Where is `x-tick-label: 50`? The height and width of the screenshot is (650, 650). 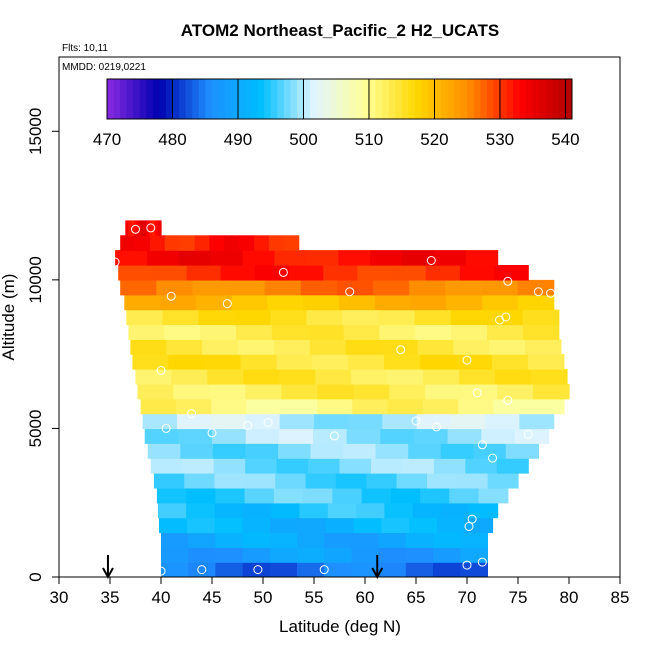 x-tick-label: 50 is located at coordinates (263, 597).